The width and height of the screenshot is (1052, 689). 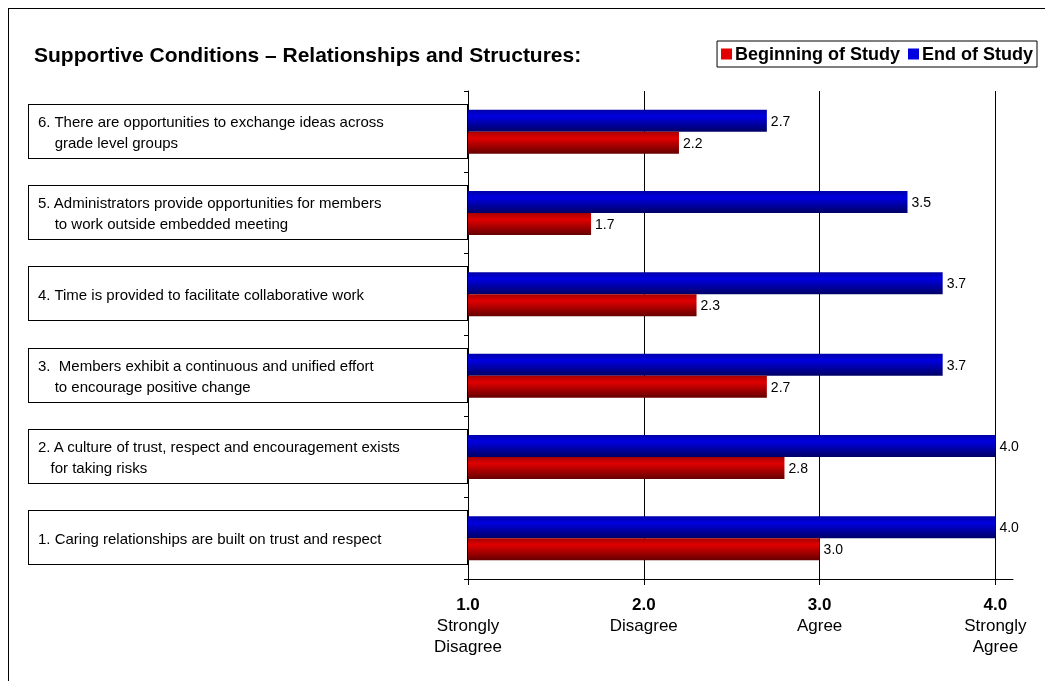 I want to click on data-label: 1.7, so click(x=605, y=224).